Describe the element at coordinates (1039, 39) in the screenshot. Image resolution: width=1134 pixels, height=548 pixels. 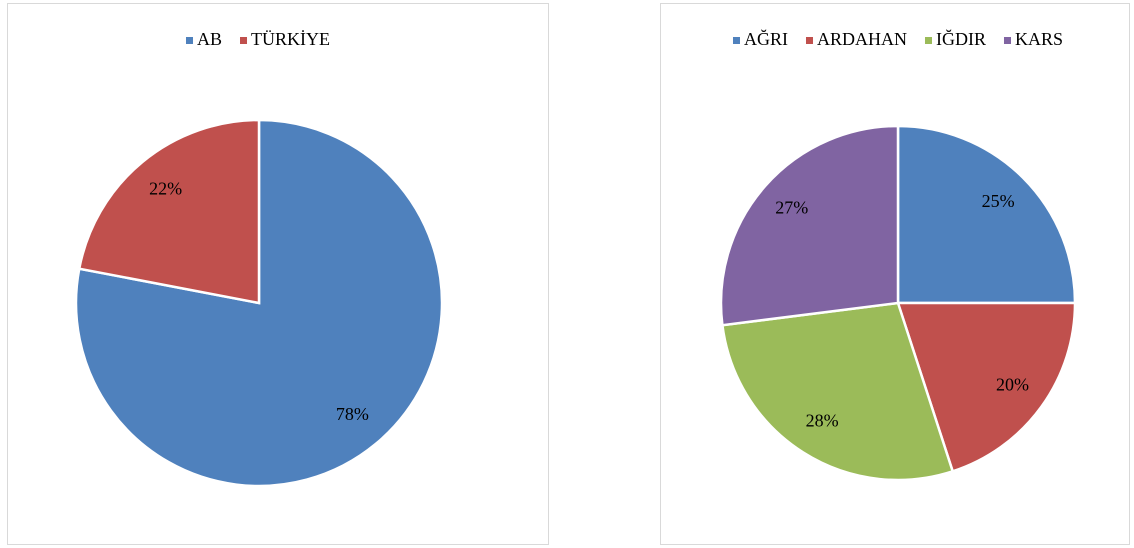
I see `legend-label: KARS` at that location.